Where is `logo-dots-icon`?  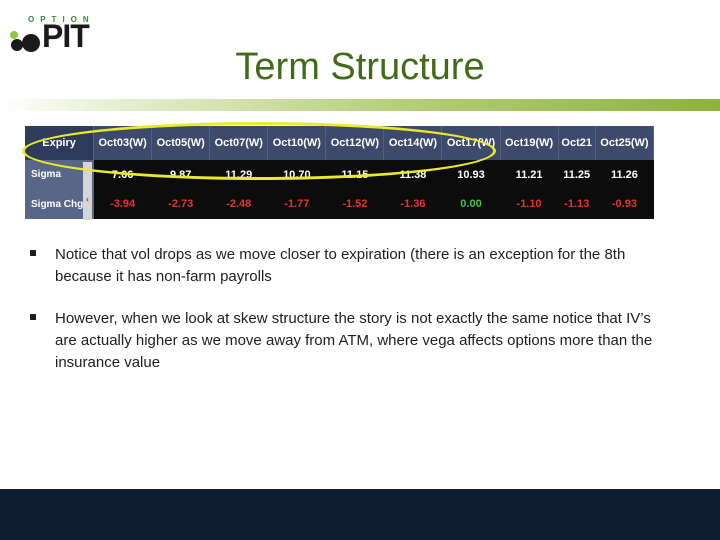
logo-dots-icon is located at coordinates (25, 40).